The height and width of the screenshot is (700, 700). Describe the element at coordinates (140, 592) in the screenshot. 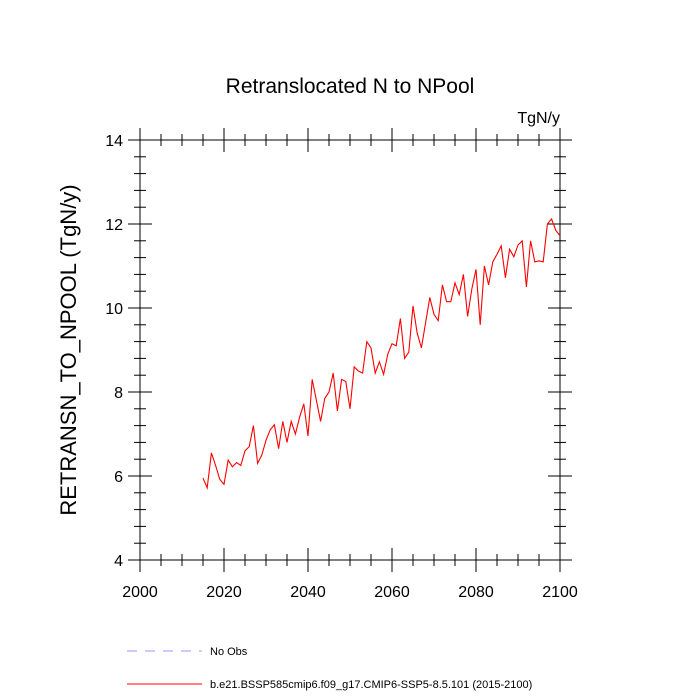

I see `x-tick-label: 2000` at that location.